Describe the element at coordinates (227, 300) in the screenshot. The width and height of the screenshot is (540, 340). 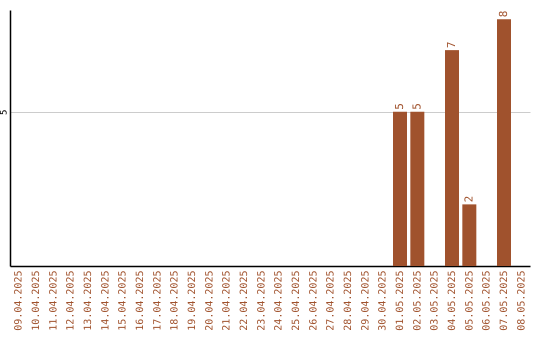
I see `x-tick-label: 21.04.2025` at that location.